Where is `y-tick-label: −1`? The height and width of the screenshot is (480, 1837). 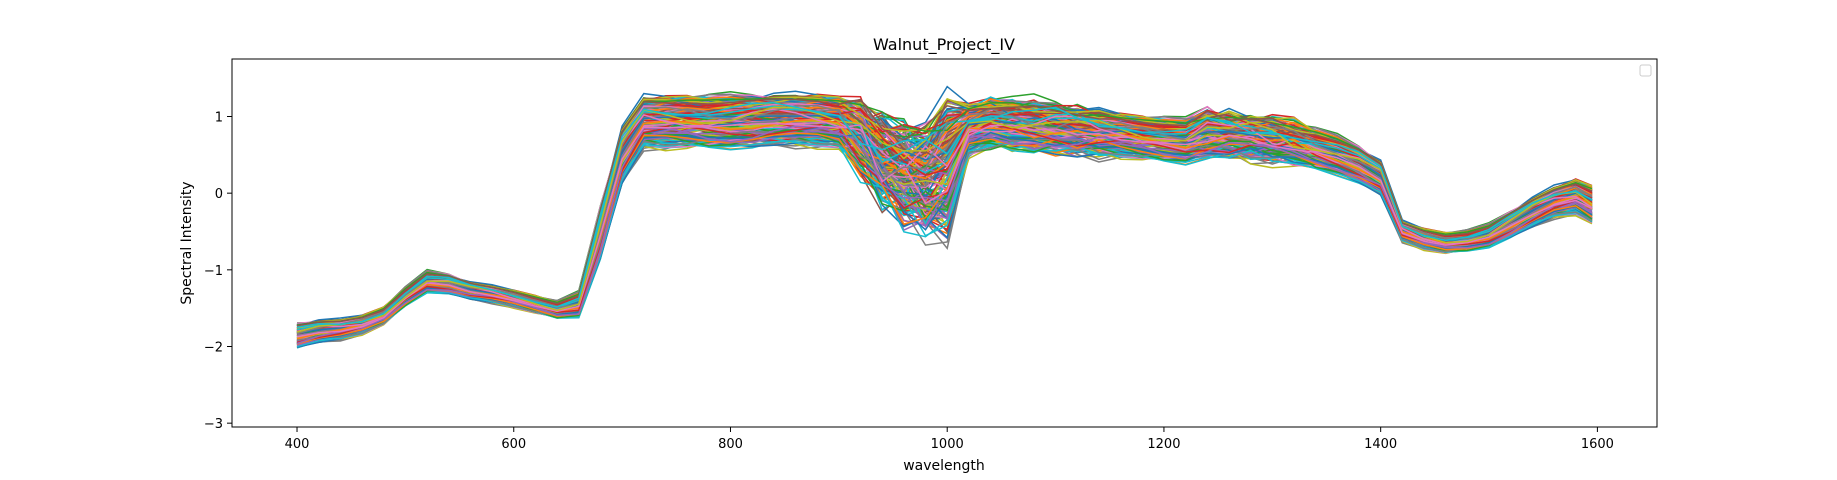
y-tick-label: −1 is located at coordinates (213, 271).